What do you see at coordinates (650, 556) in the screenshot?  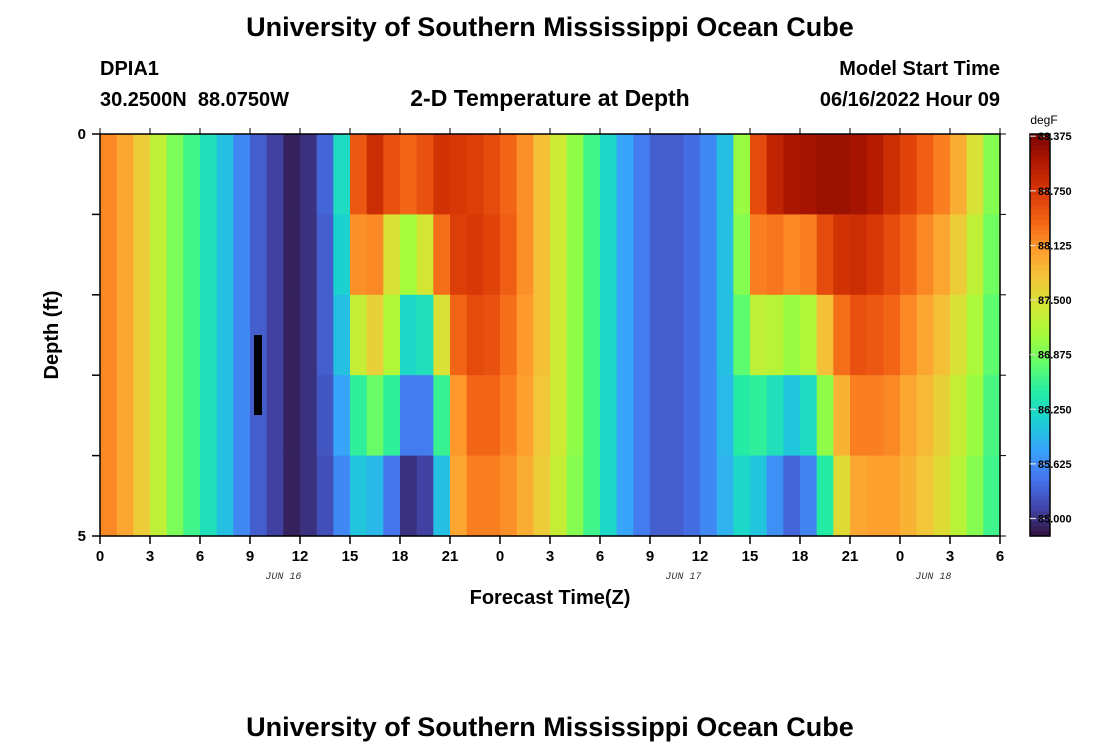 I see `x-tick-label: 9` at bounding box center [650, 556].